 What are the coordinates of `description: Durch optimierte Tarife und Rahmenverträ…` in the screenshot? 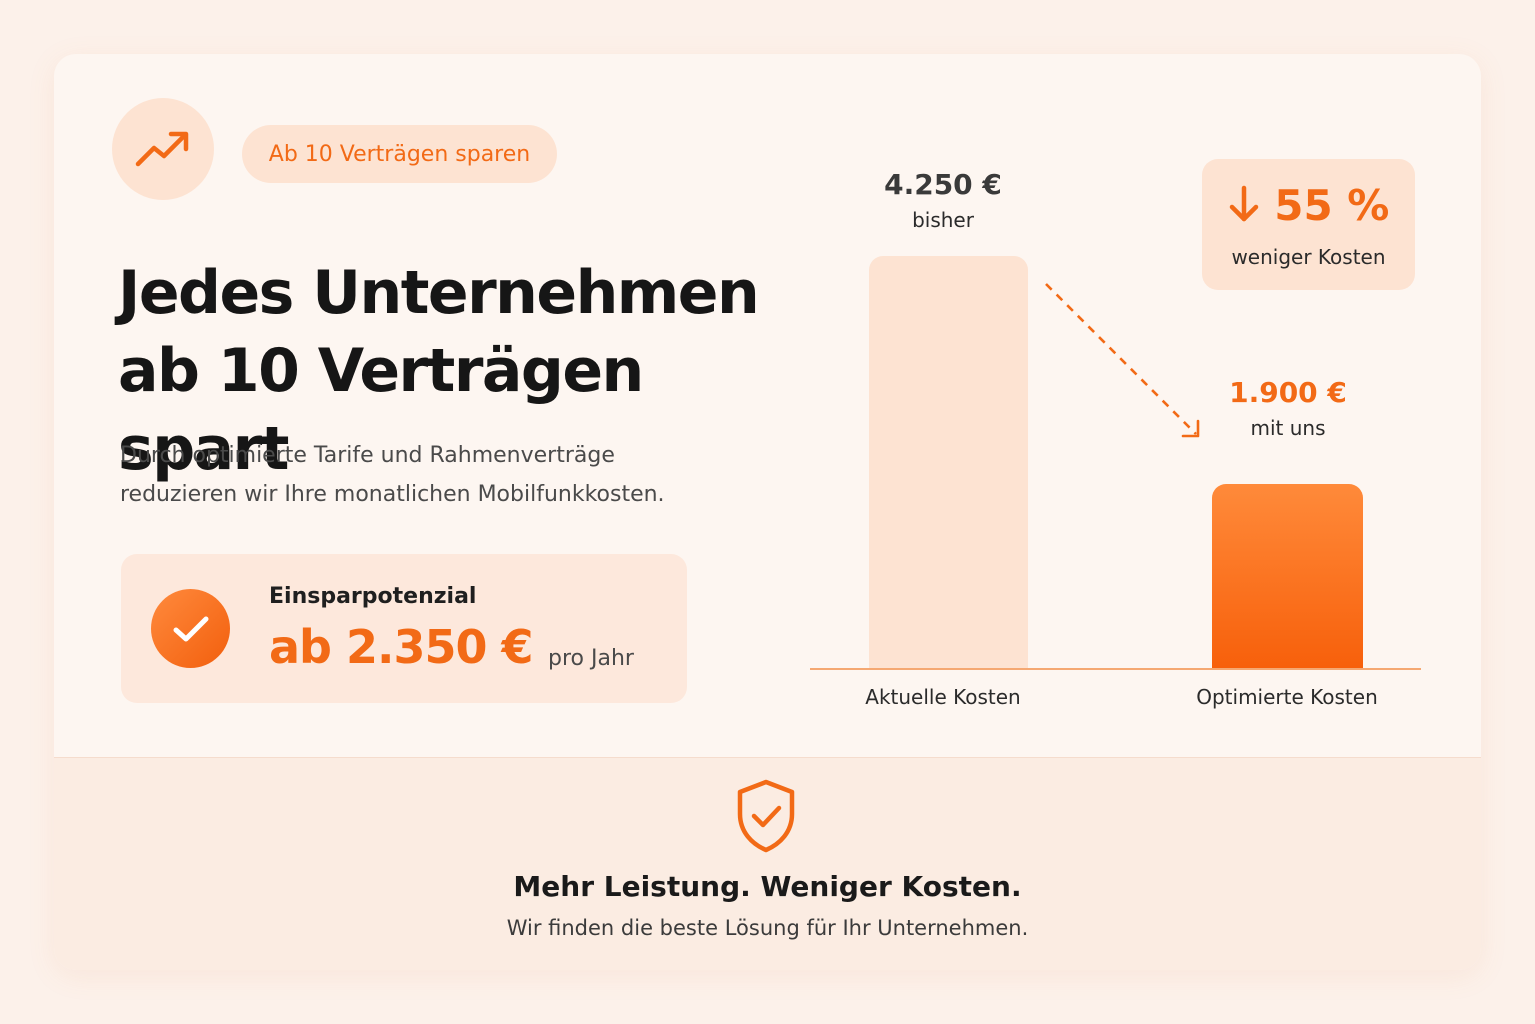 It's located at (430, 475).